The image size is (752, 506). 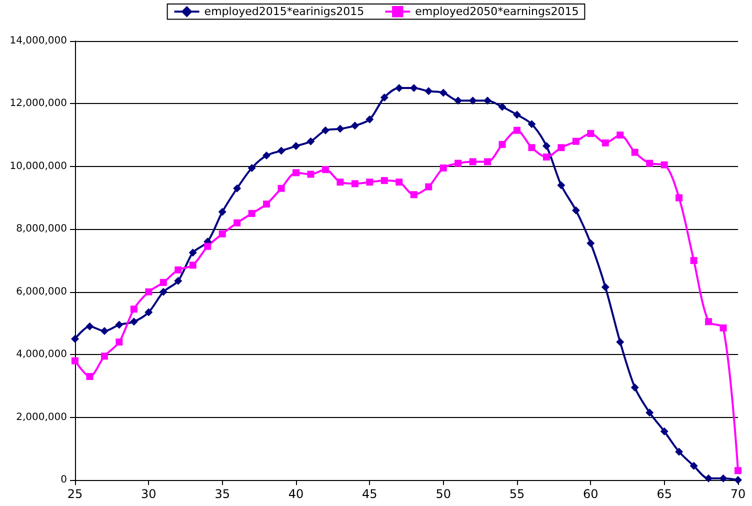 I want to click on x-tick-label: 30, so click(x=148, y=494).